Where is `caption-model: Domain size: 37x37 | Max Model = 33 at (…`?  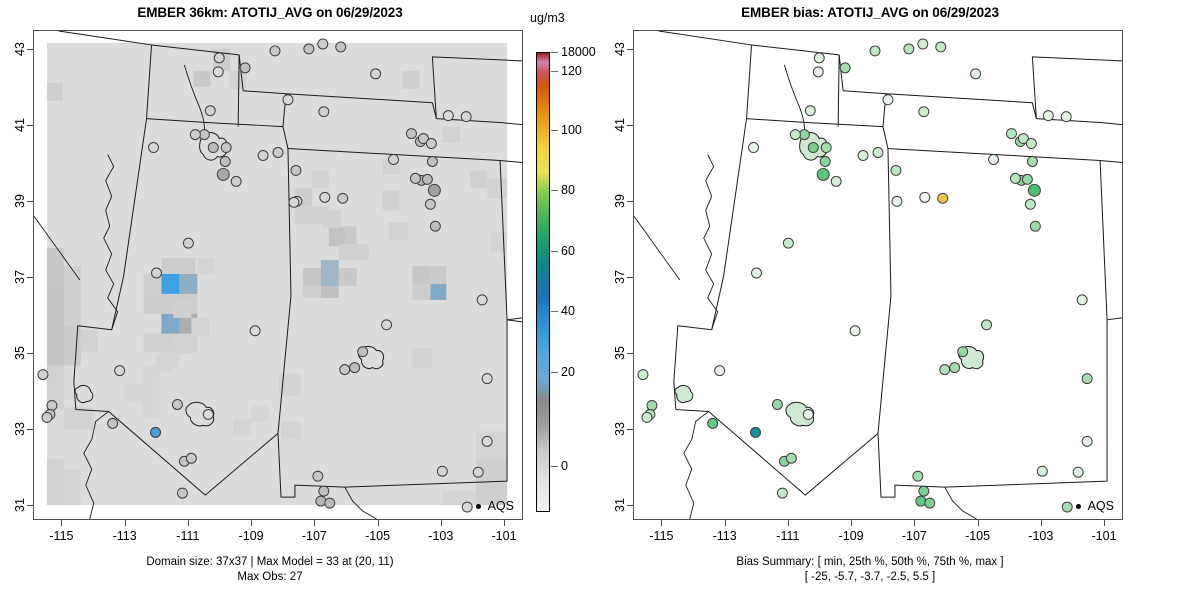
caption-model: Domain size: 37x37 | Max Model = 33 at (… is located at coordinates (270, 570).